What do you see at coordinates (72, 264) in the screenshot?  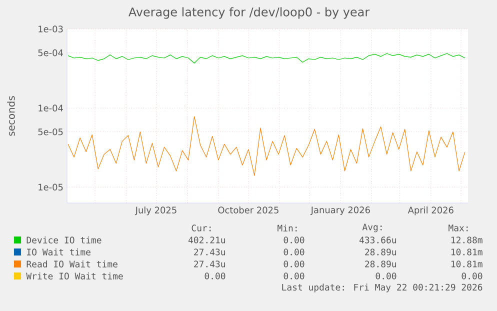 I see `legend-label: Read IO Wait time` at bounding box center [72, 264].